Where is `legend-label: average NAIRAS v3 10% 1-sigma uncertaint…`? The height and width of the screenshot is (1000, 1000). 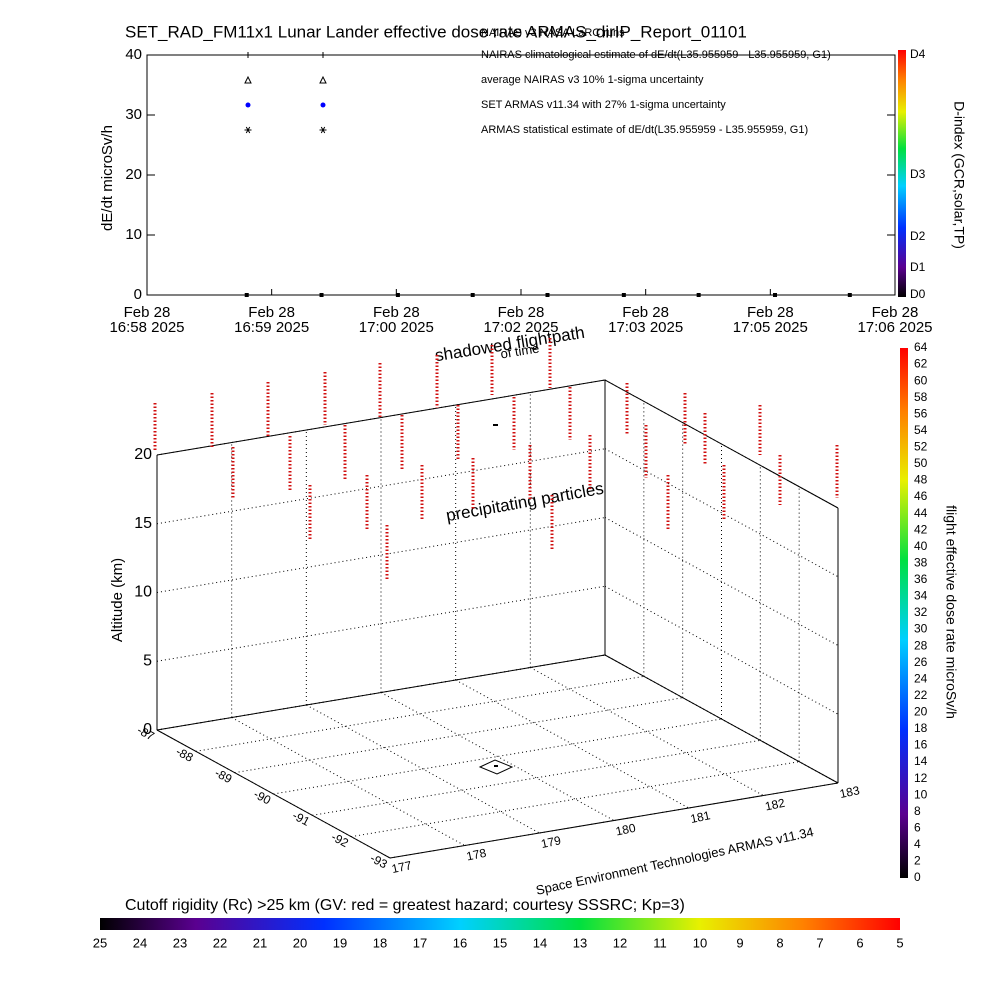
legend-label: average NAIRAS v3 10% 1-sigma uncertaint… is located at coordinates (592, 80).